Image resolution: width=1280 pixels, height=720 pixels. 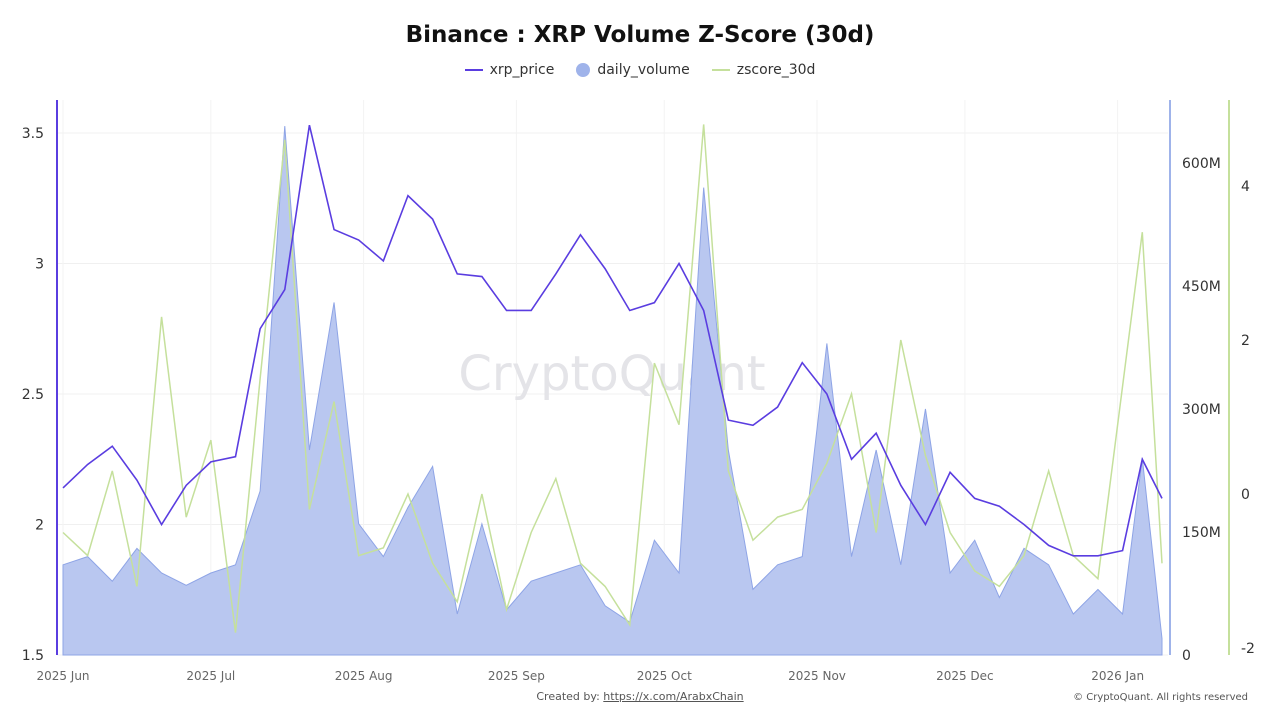 What do you see at coordinates (776, 70) in the screenshot?
I see `legend-label: zscore_30d` at bounding box center [776, 70].